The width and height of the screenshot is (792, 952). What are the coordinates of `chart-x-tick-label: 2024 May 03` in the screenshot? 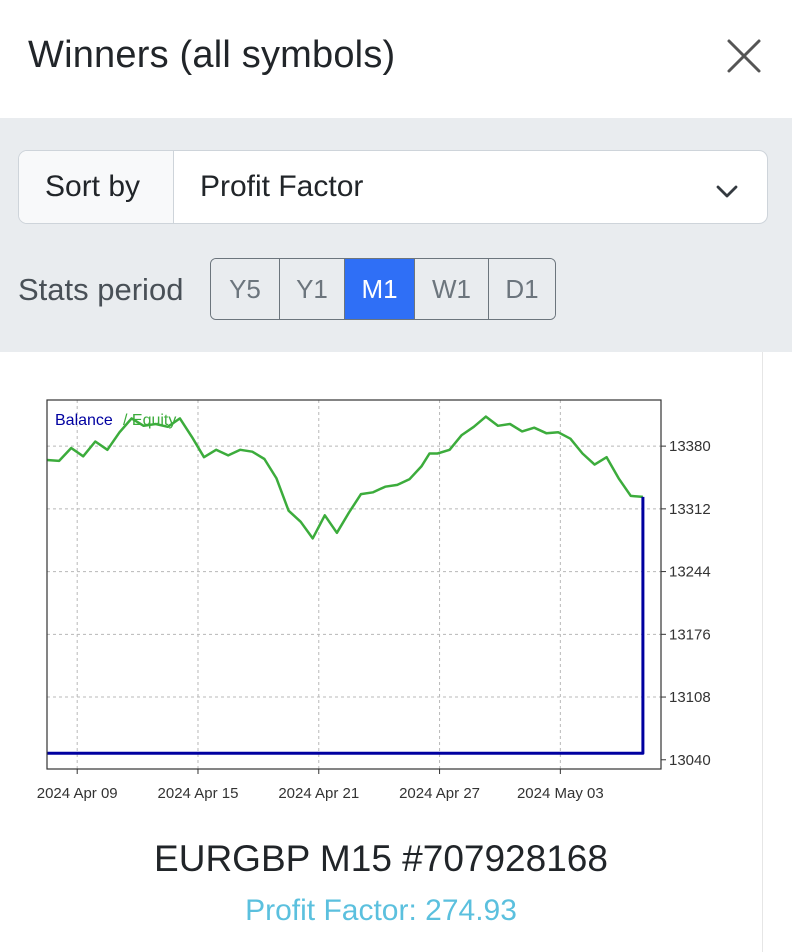 It's located at (560, 793).